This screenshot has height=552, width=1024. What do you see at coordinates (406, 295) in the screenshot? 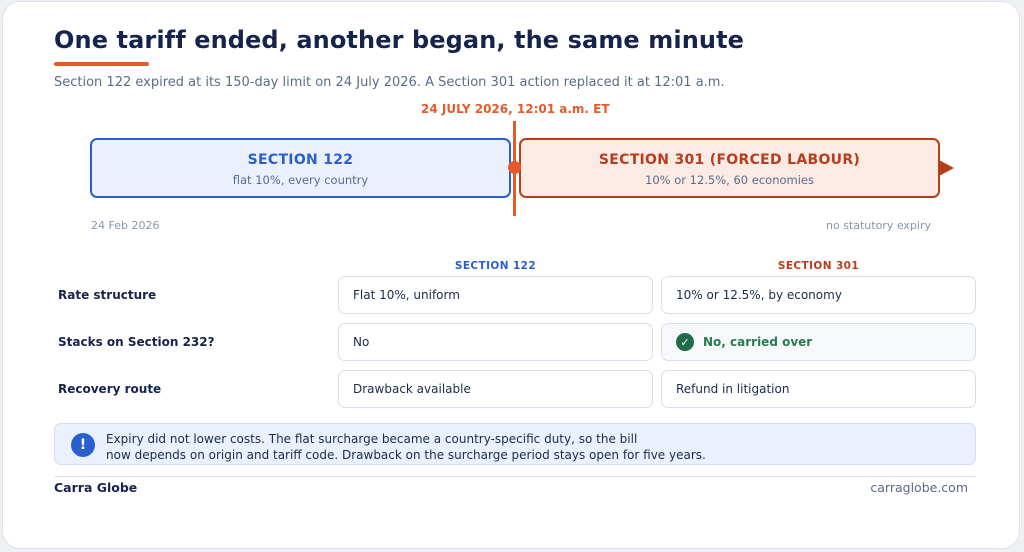
I see `cell-text: Flat 10%, uniform` at bounding box center [406, 295].